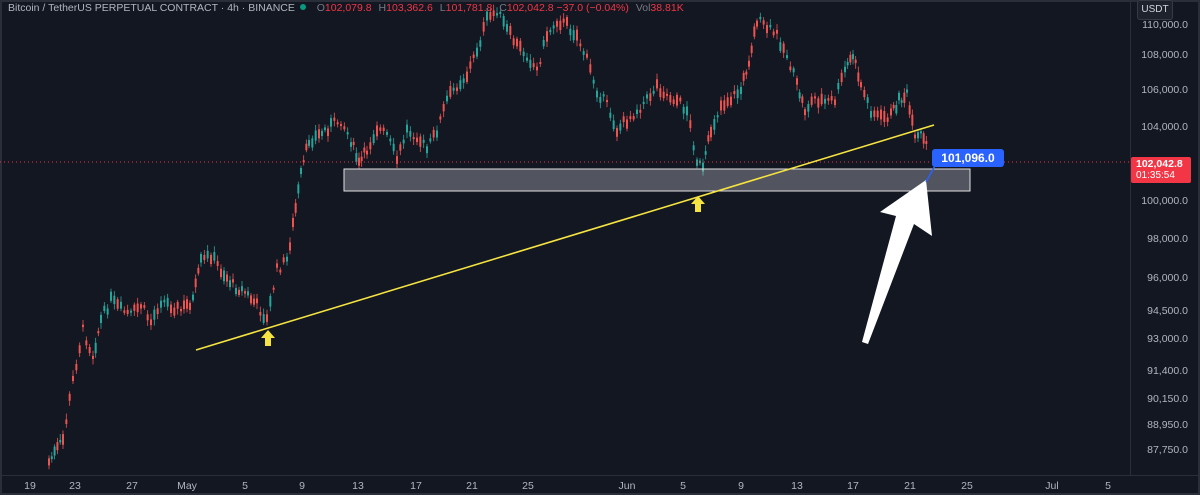 This screenshot has height=495, width=1200. Describe the element at coordinates (528, 486) in the screenshot. I see `time-tick-label: 25` at that location.